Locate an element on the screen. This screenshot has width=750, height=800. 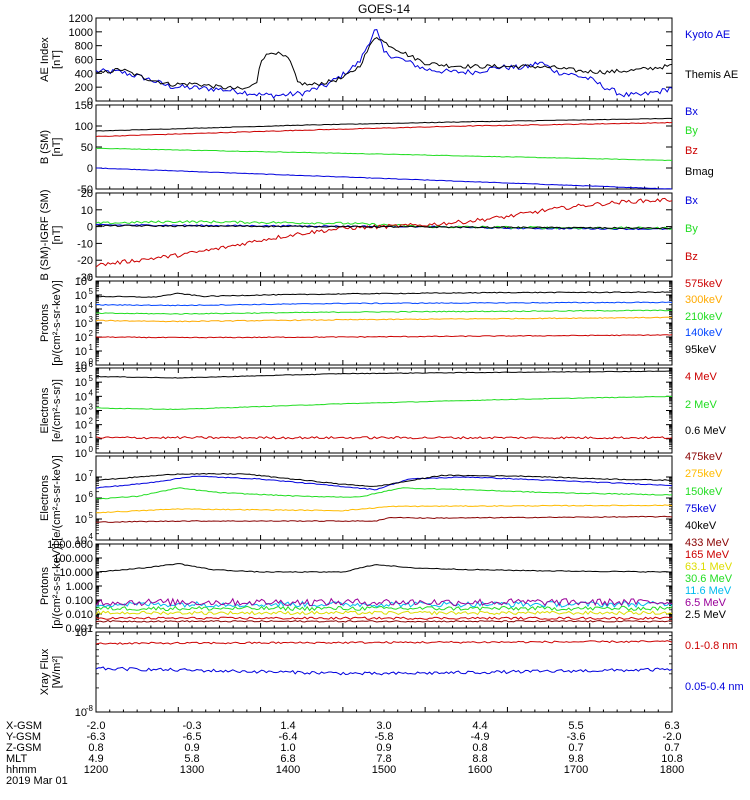
ephemeris-value: -3.6 is located at coordinates (576, 737).